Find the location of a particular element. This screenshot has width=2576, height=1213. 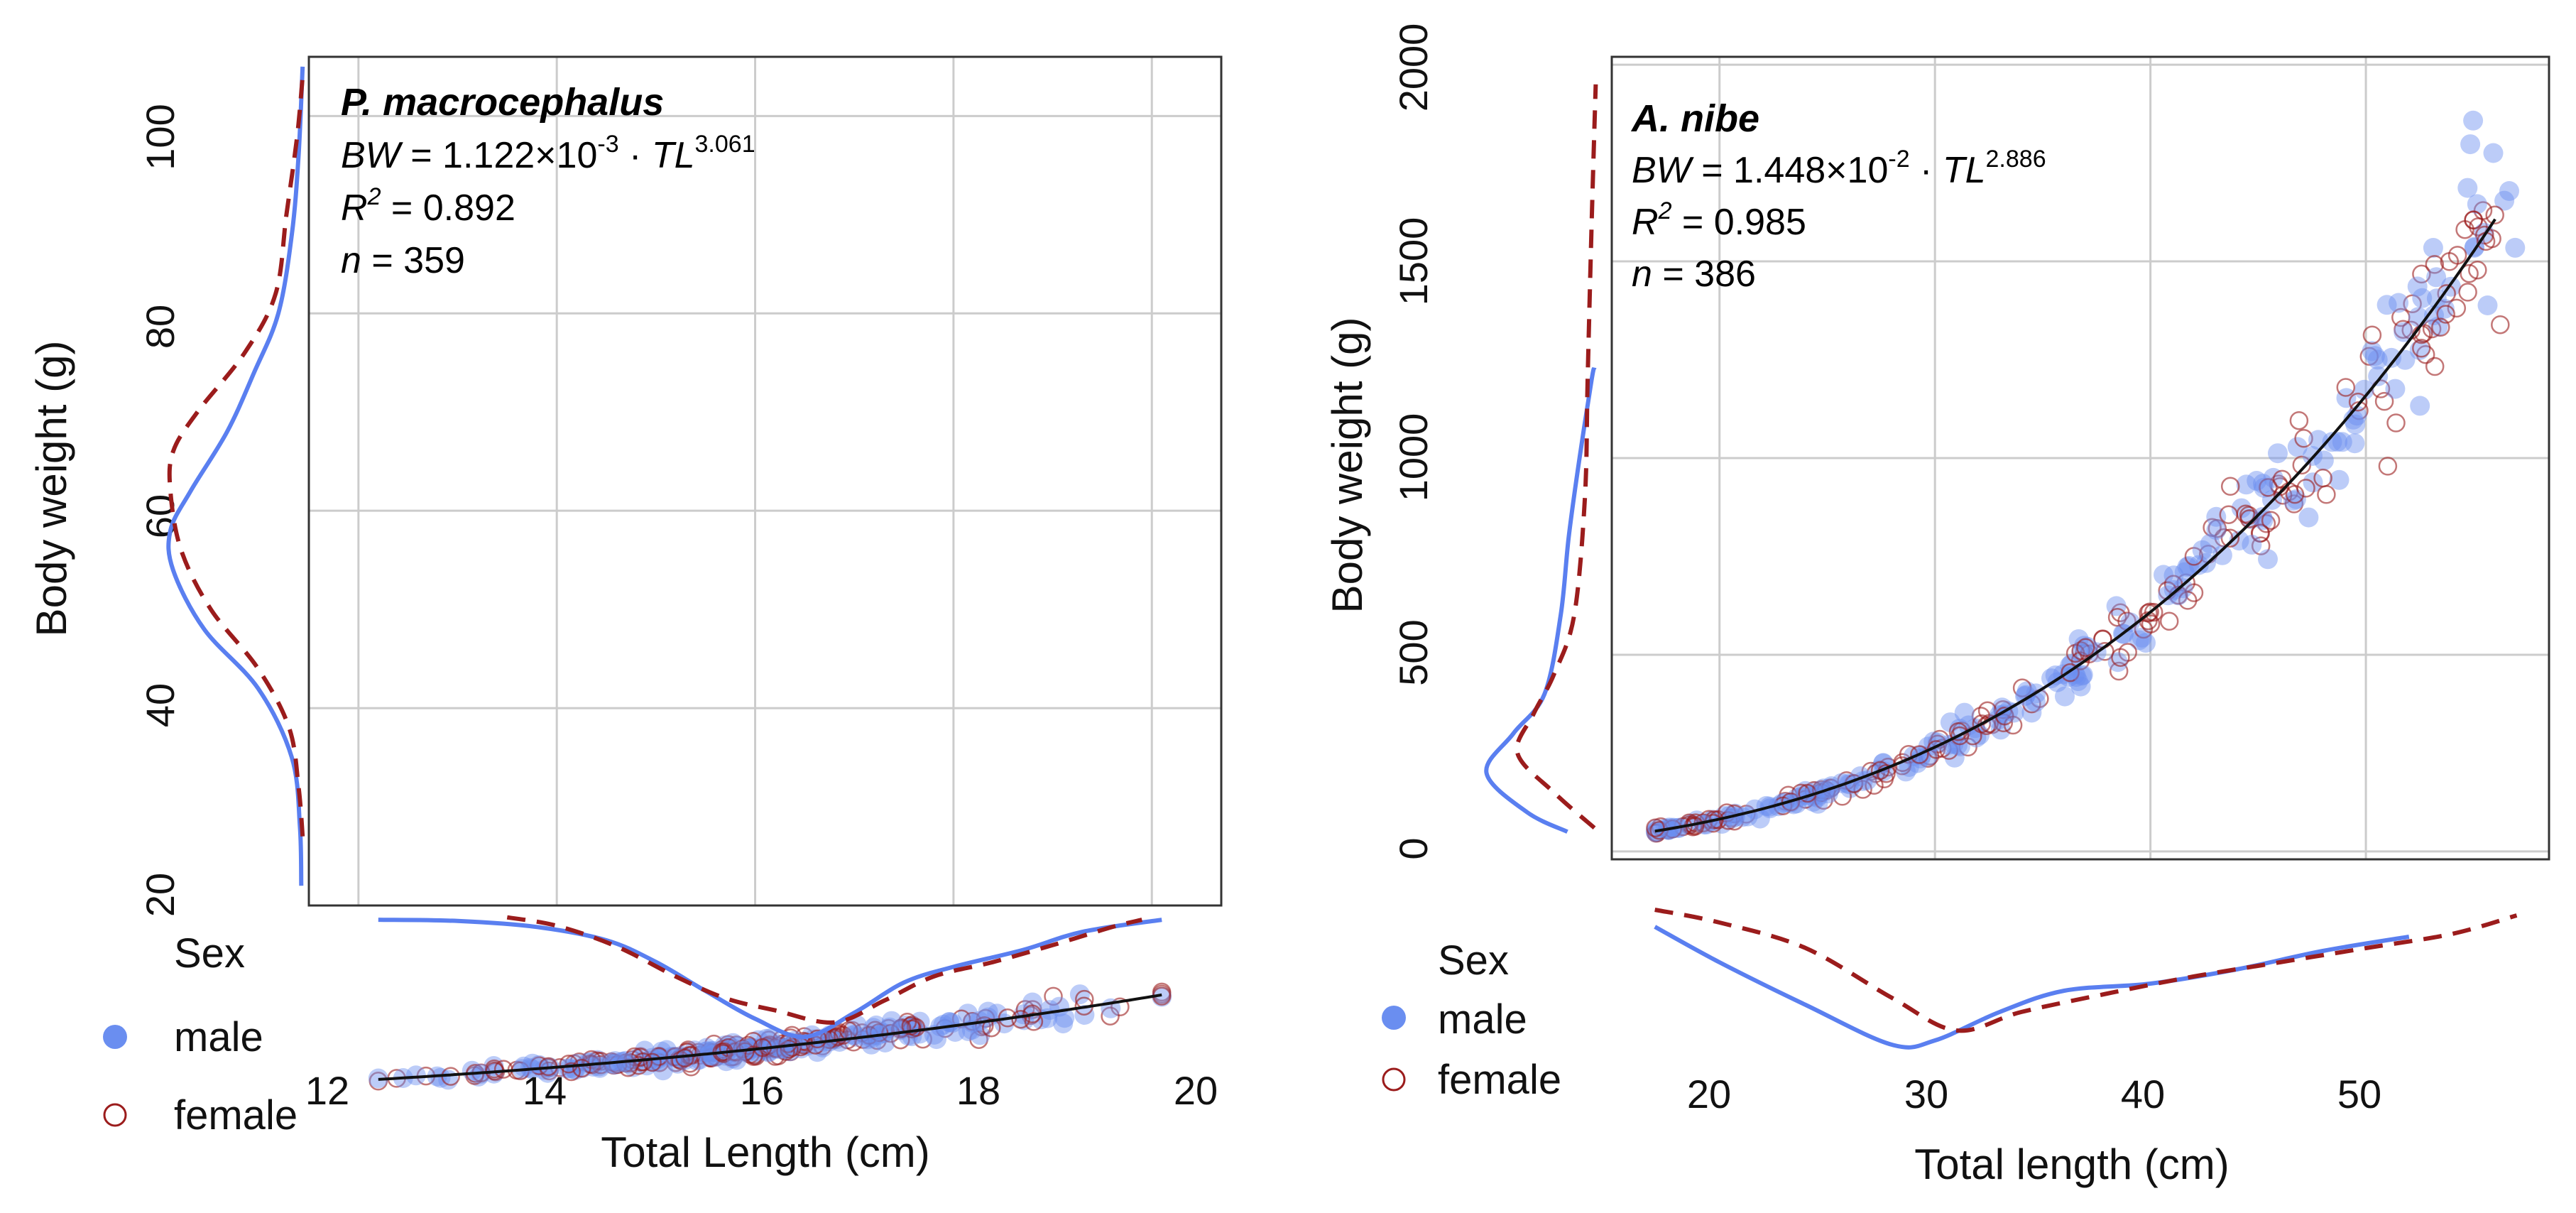

panel-a-marginal-x is located at coordinates (770, 977).